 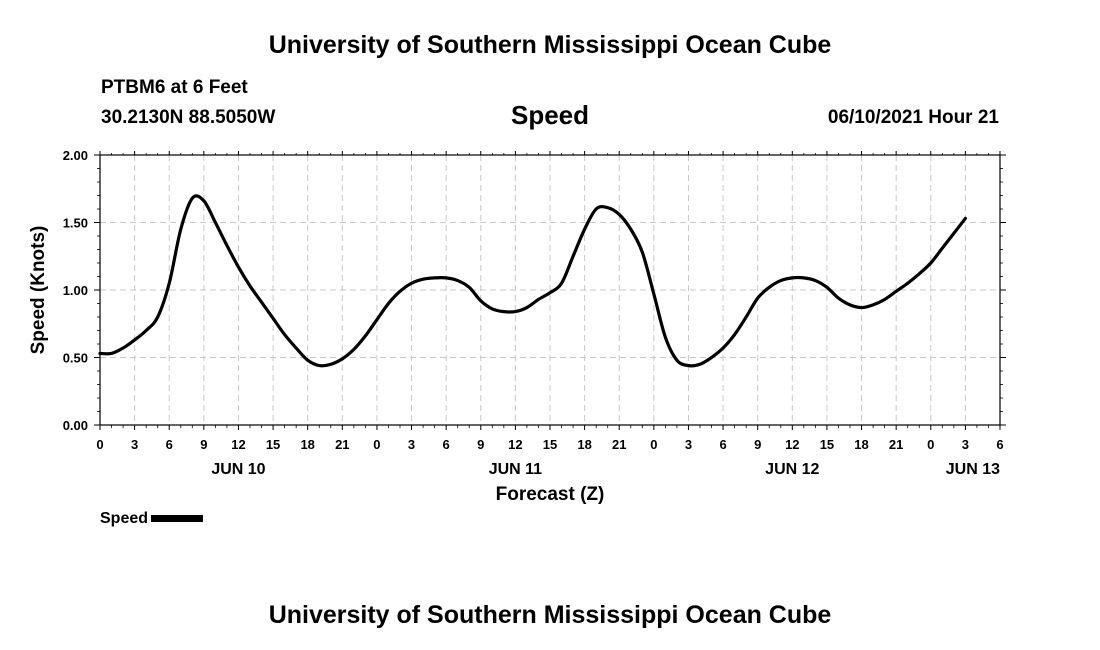 I want to click on x-tick-labels: 0 3 6 9 12 15 18 21 0 3 6 9 12 15 18 21 0 3 6 9 12 15 18 21 0 3 6, so click(x=549, y=444).